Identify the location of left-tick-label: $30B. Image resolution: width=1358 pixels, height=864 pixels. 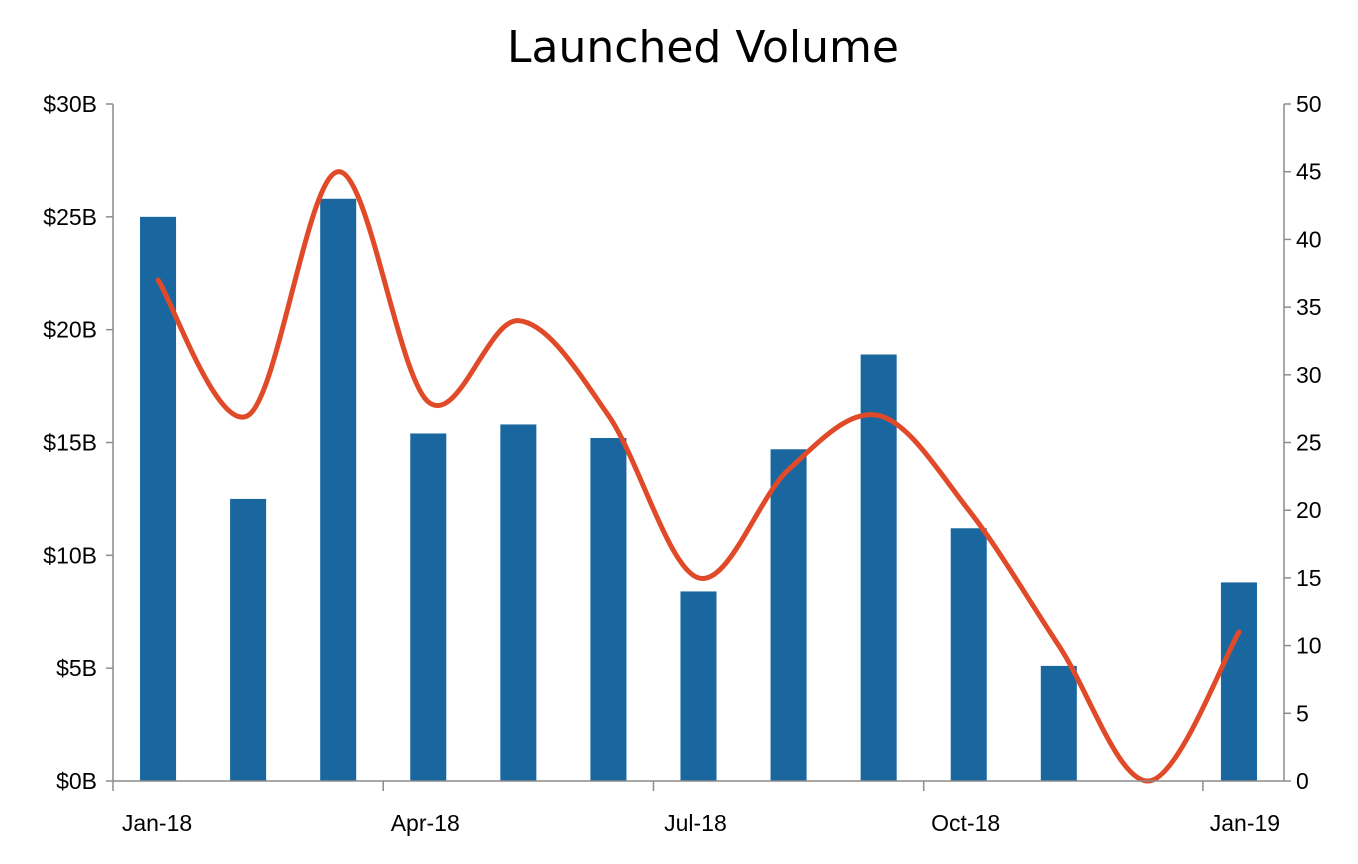
(70, 104).